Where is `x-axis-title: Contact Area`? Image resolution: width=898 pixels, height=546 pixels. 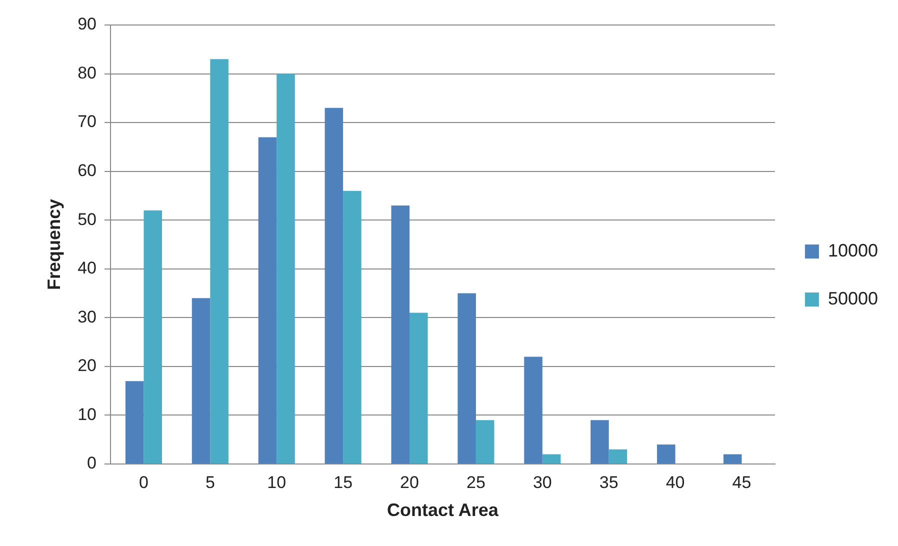
x-axis-title: Contact Area is located at coordinates (443, 510).